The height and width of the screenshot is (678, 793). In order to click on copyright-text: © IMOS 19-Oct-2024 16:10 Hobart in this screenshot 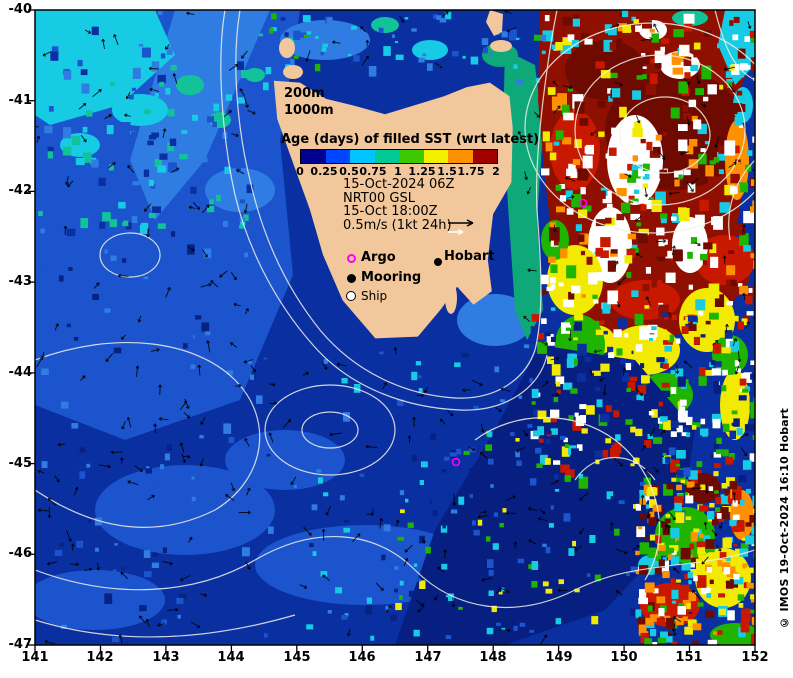, I will do `click(784, 518)`.